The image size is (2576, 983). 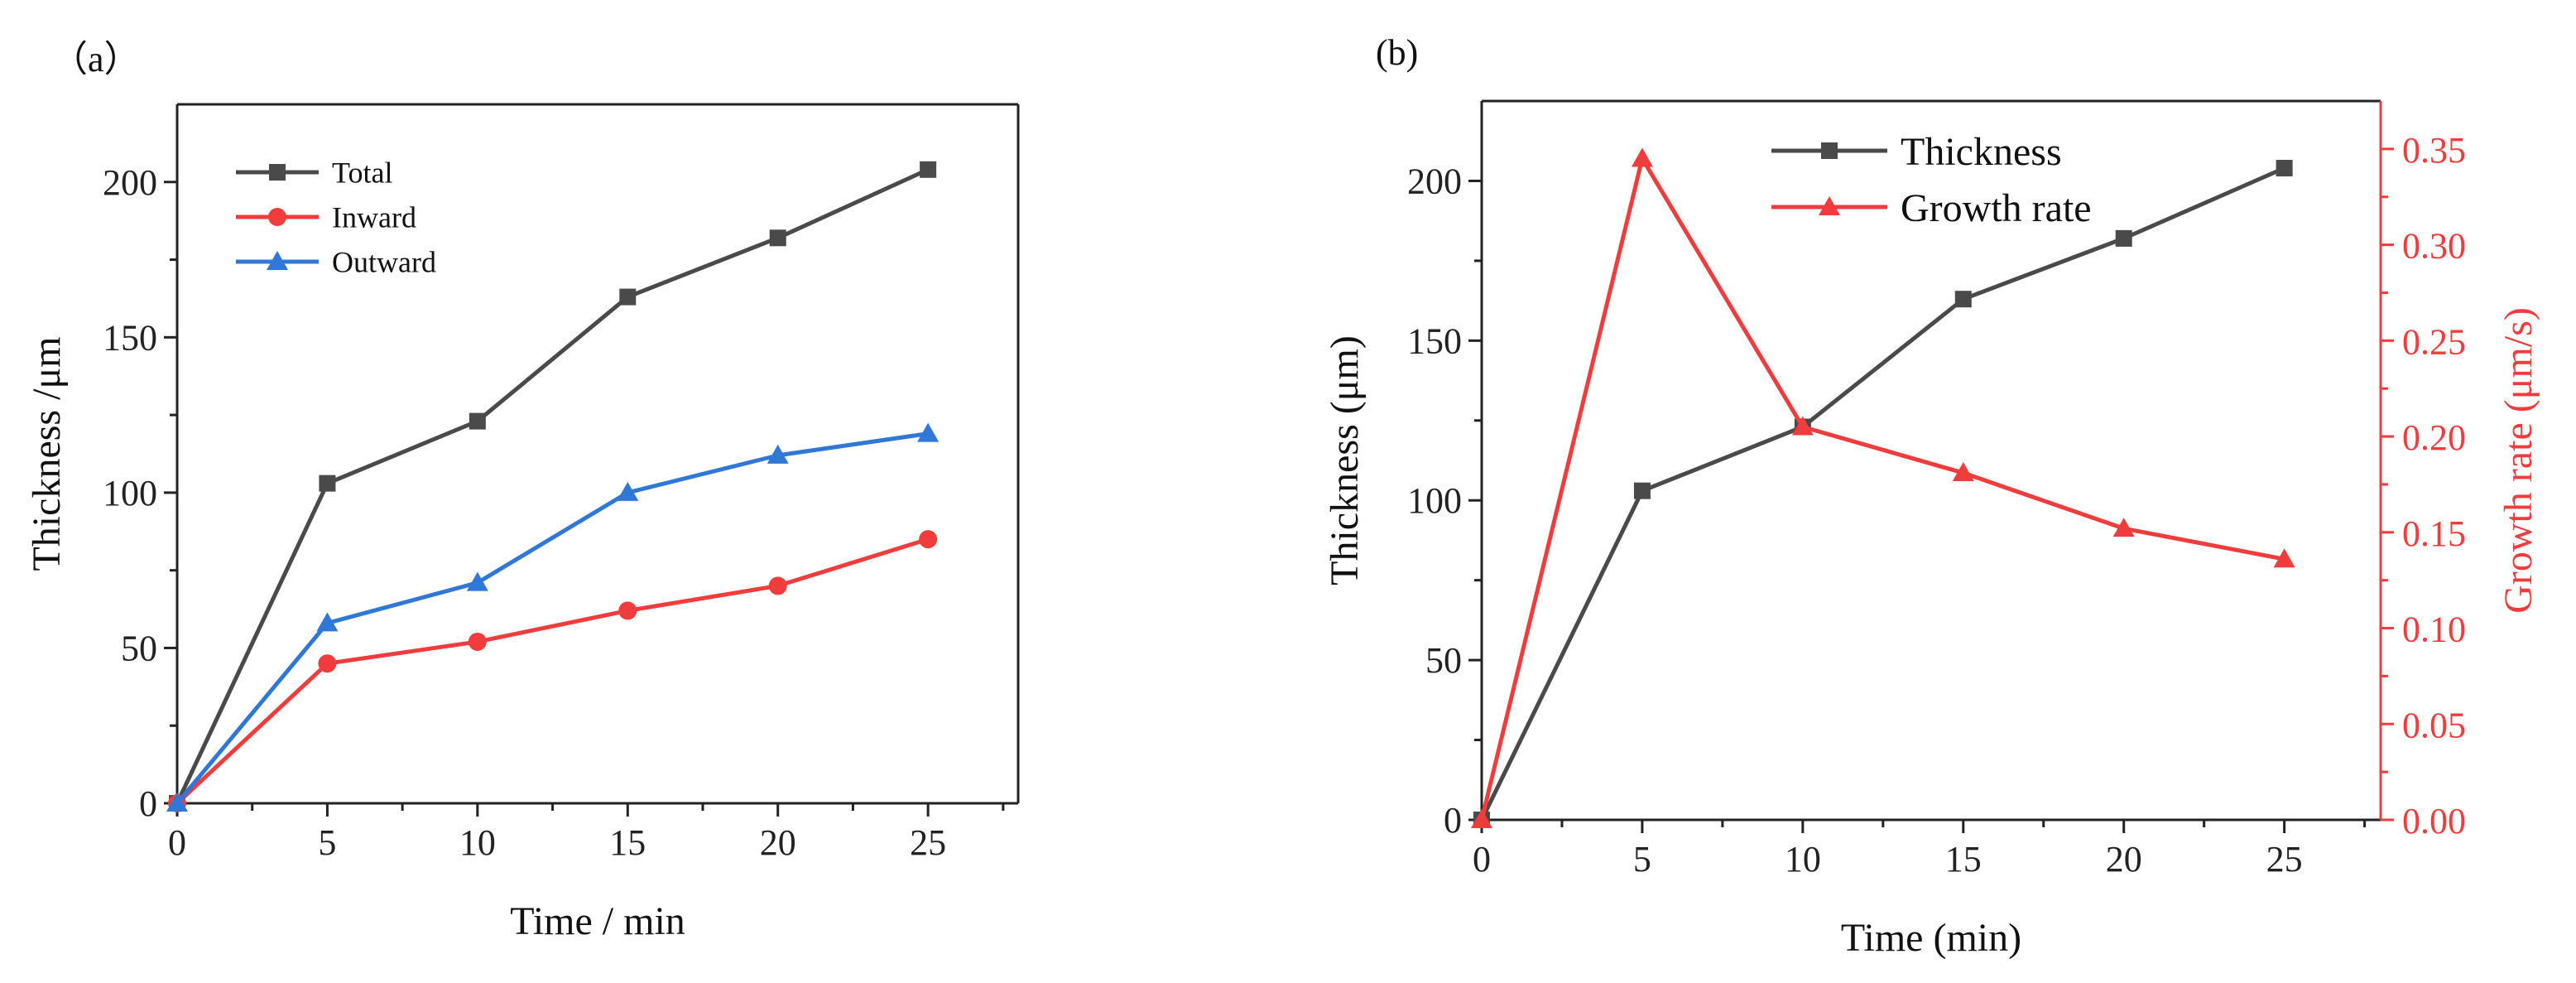 I want to click on y-axis-title: Thickness (μm), so click(x=1345, y=460).